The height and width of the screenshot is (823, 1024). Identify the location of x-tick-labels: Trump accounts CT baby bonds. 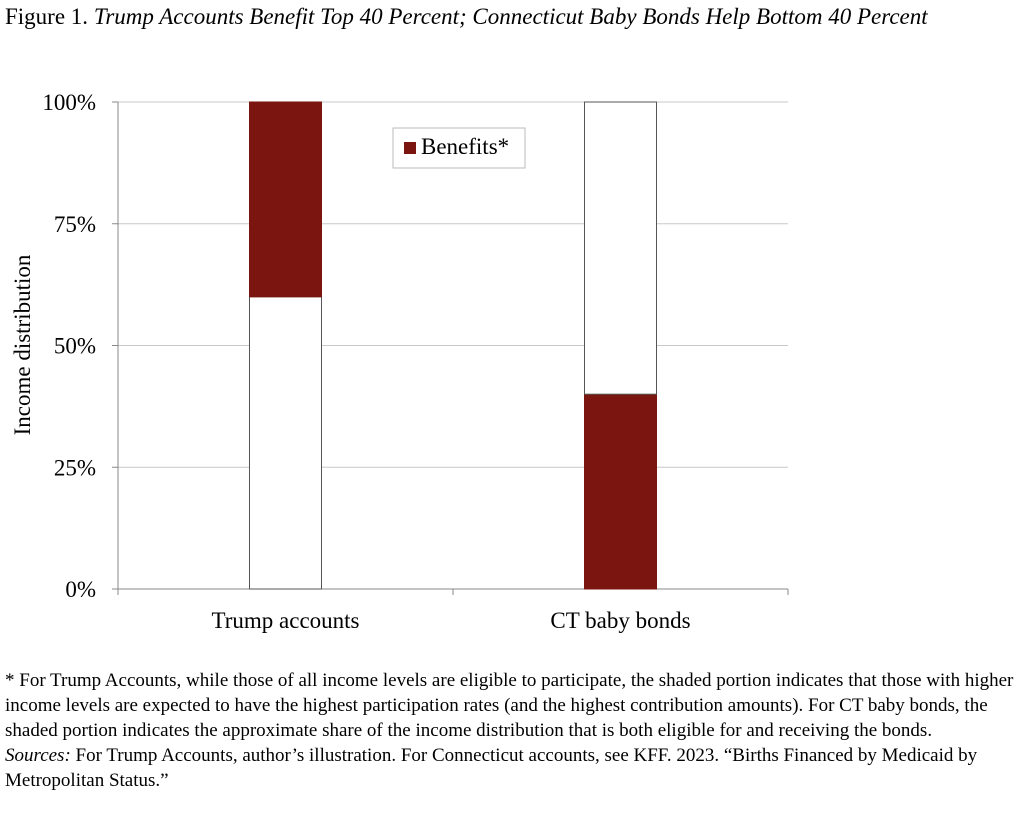
(450, 620).